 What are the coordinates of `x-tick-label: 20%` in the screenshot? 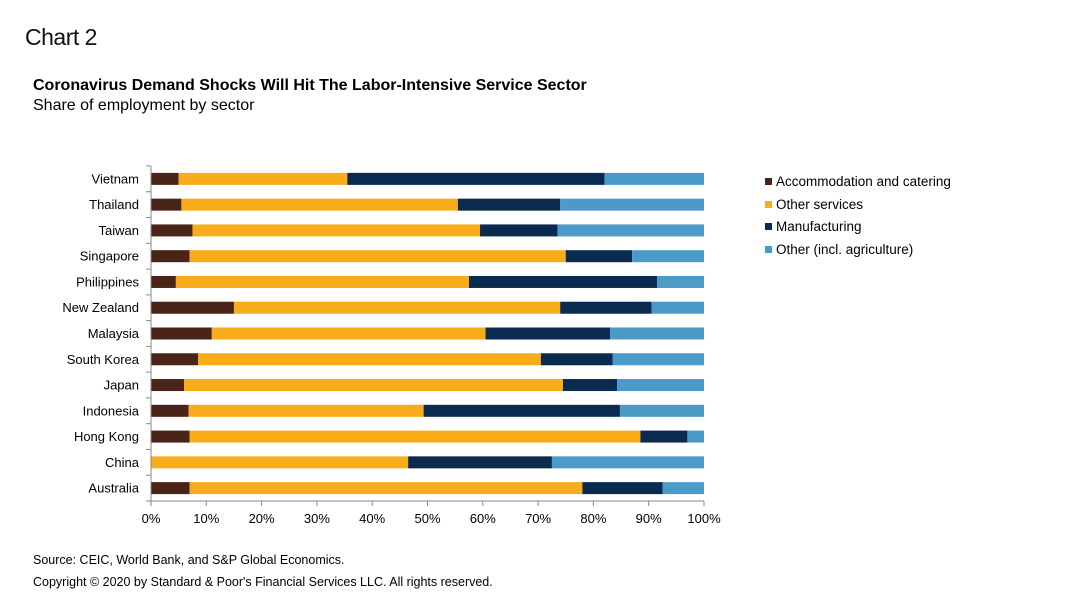 It's located at (262, 518).